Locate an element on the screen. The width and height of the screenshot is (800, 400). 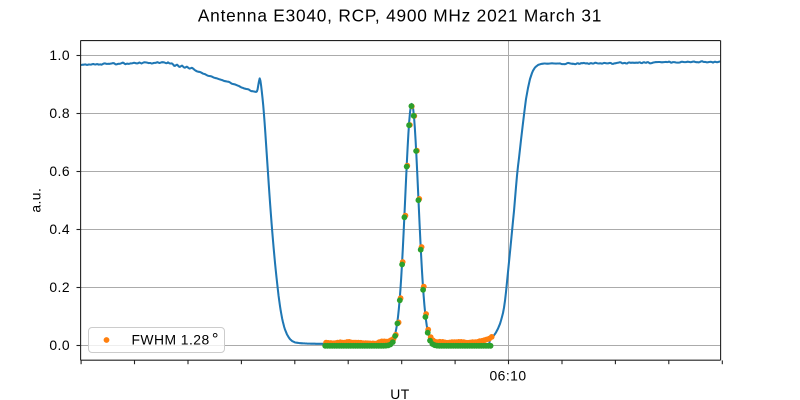
svg-text:FWHM 1.28°: FWHM 1.28 ° is located at coordinates (175, 340).